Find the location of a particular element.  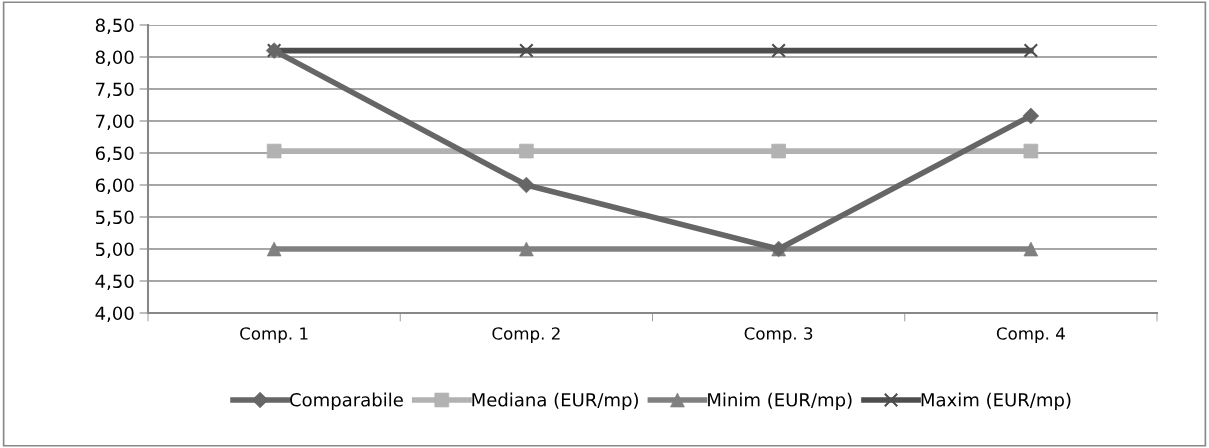

y-tick-label: 7,00 is located at coordinates (115, 122).